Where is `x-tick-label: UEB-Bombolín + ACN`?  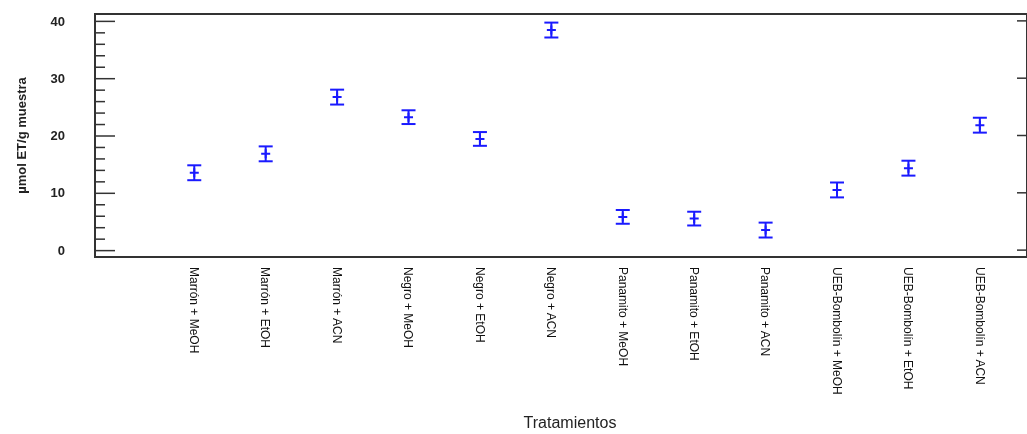 x-tick-label: UEB-Bombolín + ACN is located at coordinates (979, 326).